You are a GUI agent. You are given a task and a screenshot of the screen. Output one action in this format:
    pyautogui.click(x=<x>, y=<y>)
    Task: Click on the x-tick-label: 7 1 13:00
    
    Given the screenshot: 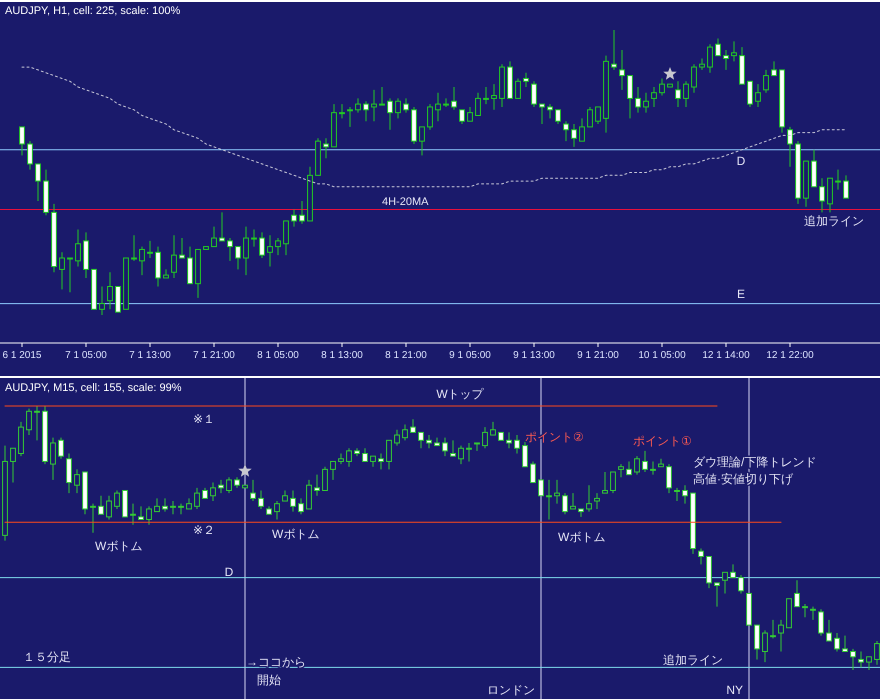 What is the action you would take?
    pyautogui.click(x=150, y=355)
    